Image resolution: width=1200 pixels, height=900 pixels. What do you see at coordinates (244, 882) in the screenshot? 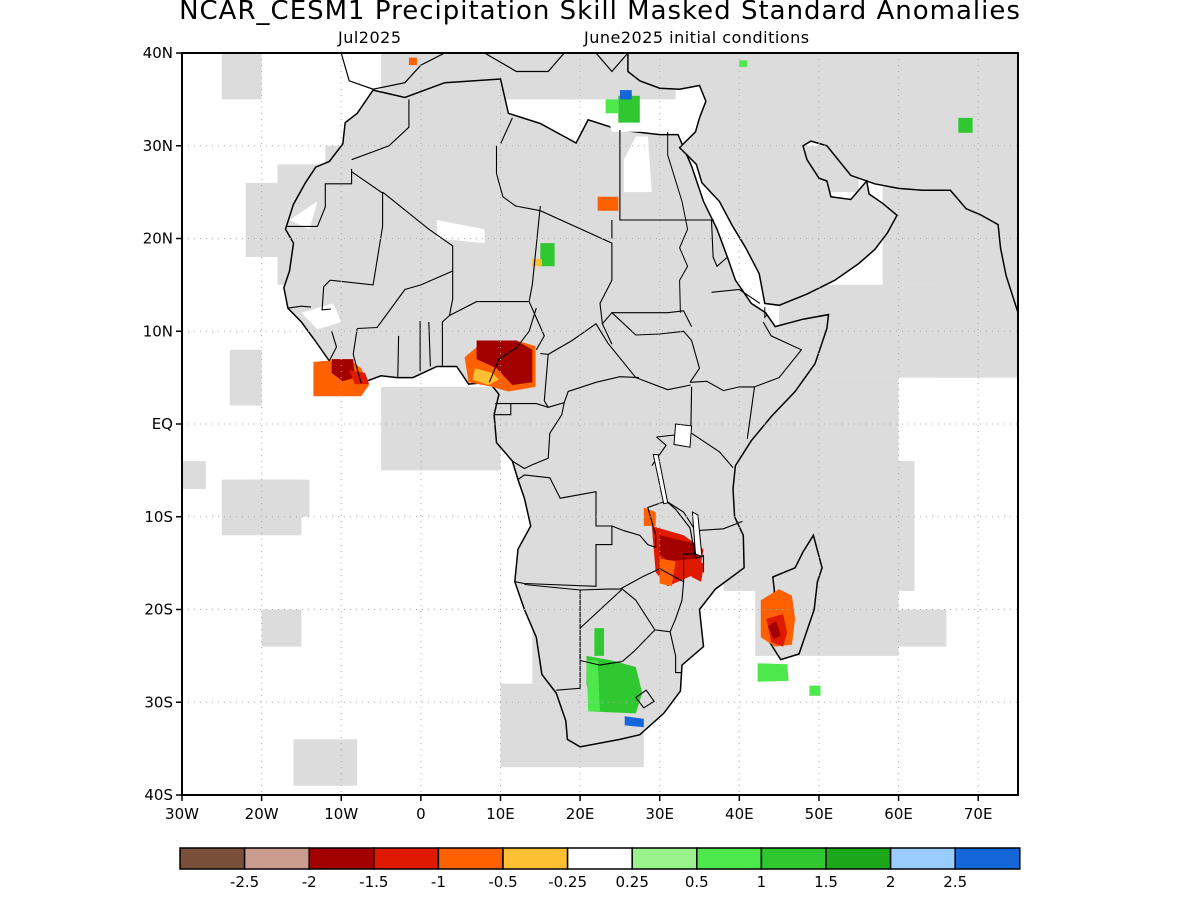
I see `legend-label: -2.5` at bounding box center [244, 882].